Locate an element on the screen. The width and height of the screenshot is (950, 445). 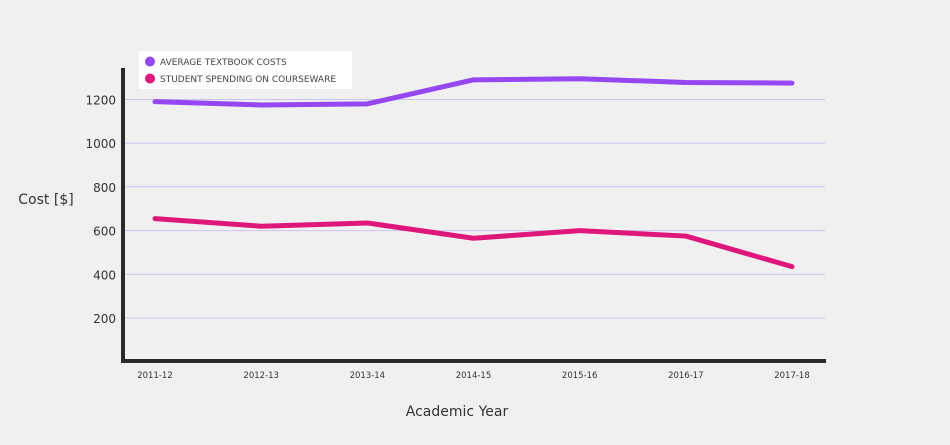
y-tick-label: 400 is located at coordinates (104, 275).